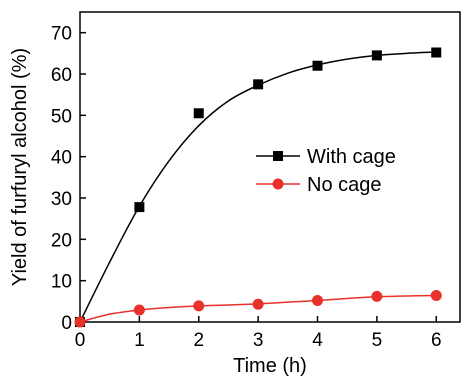  Describe the element at coordinates (377, 340) in the screenshot. I see `x-tick-label: 5` at that location.